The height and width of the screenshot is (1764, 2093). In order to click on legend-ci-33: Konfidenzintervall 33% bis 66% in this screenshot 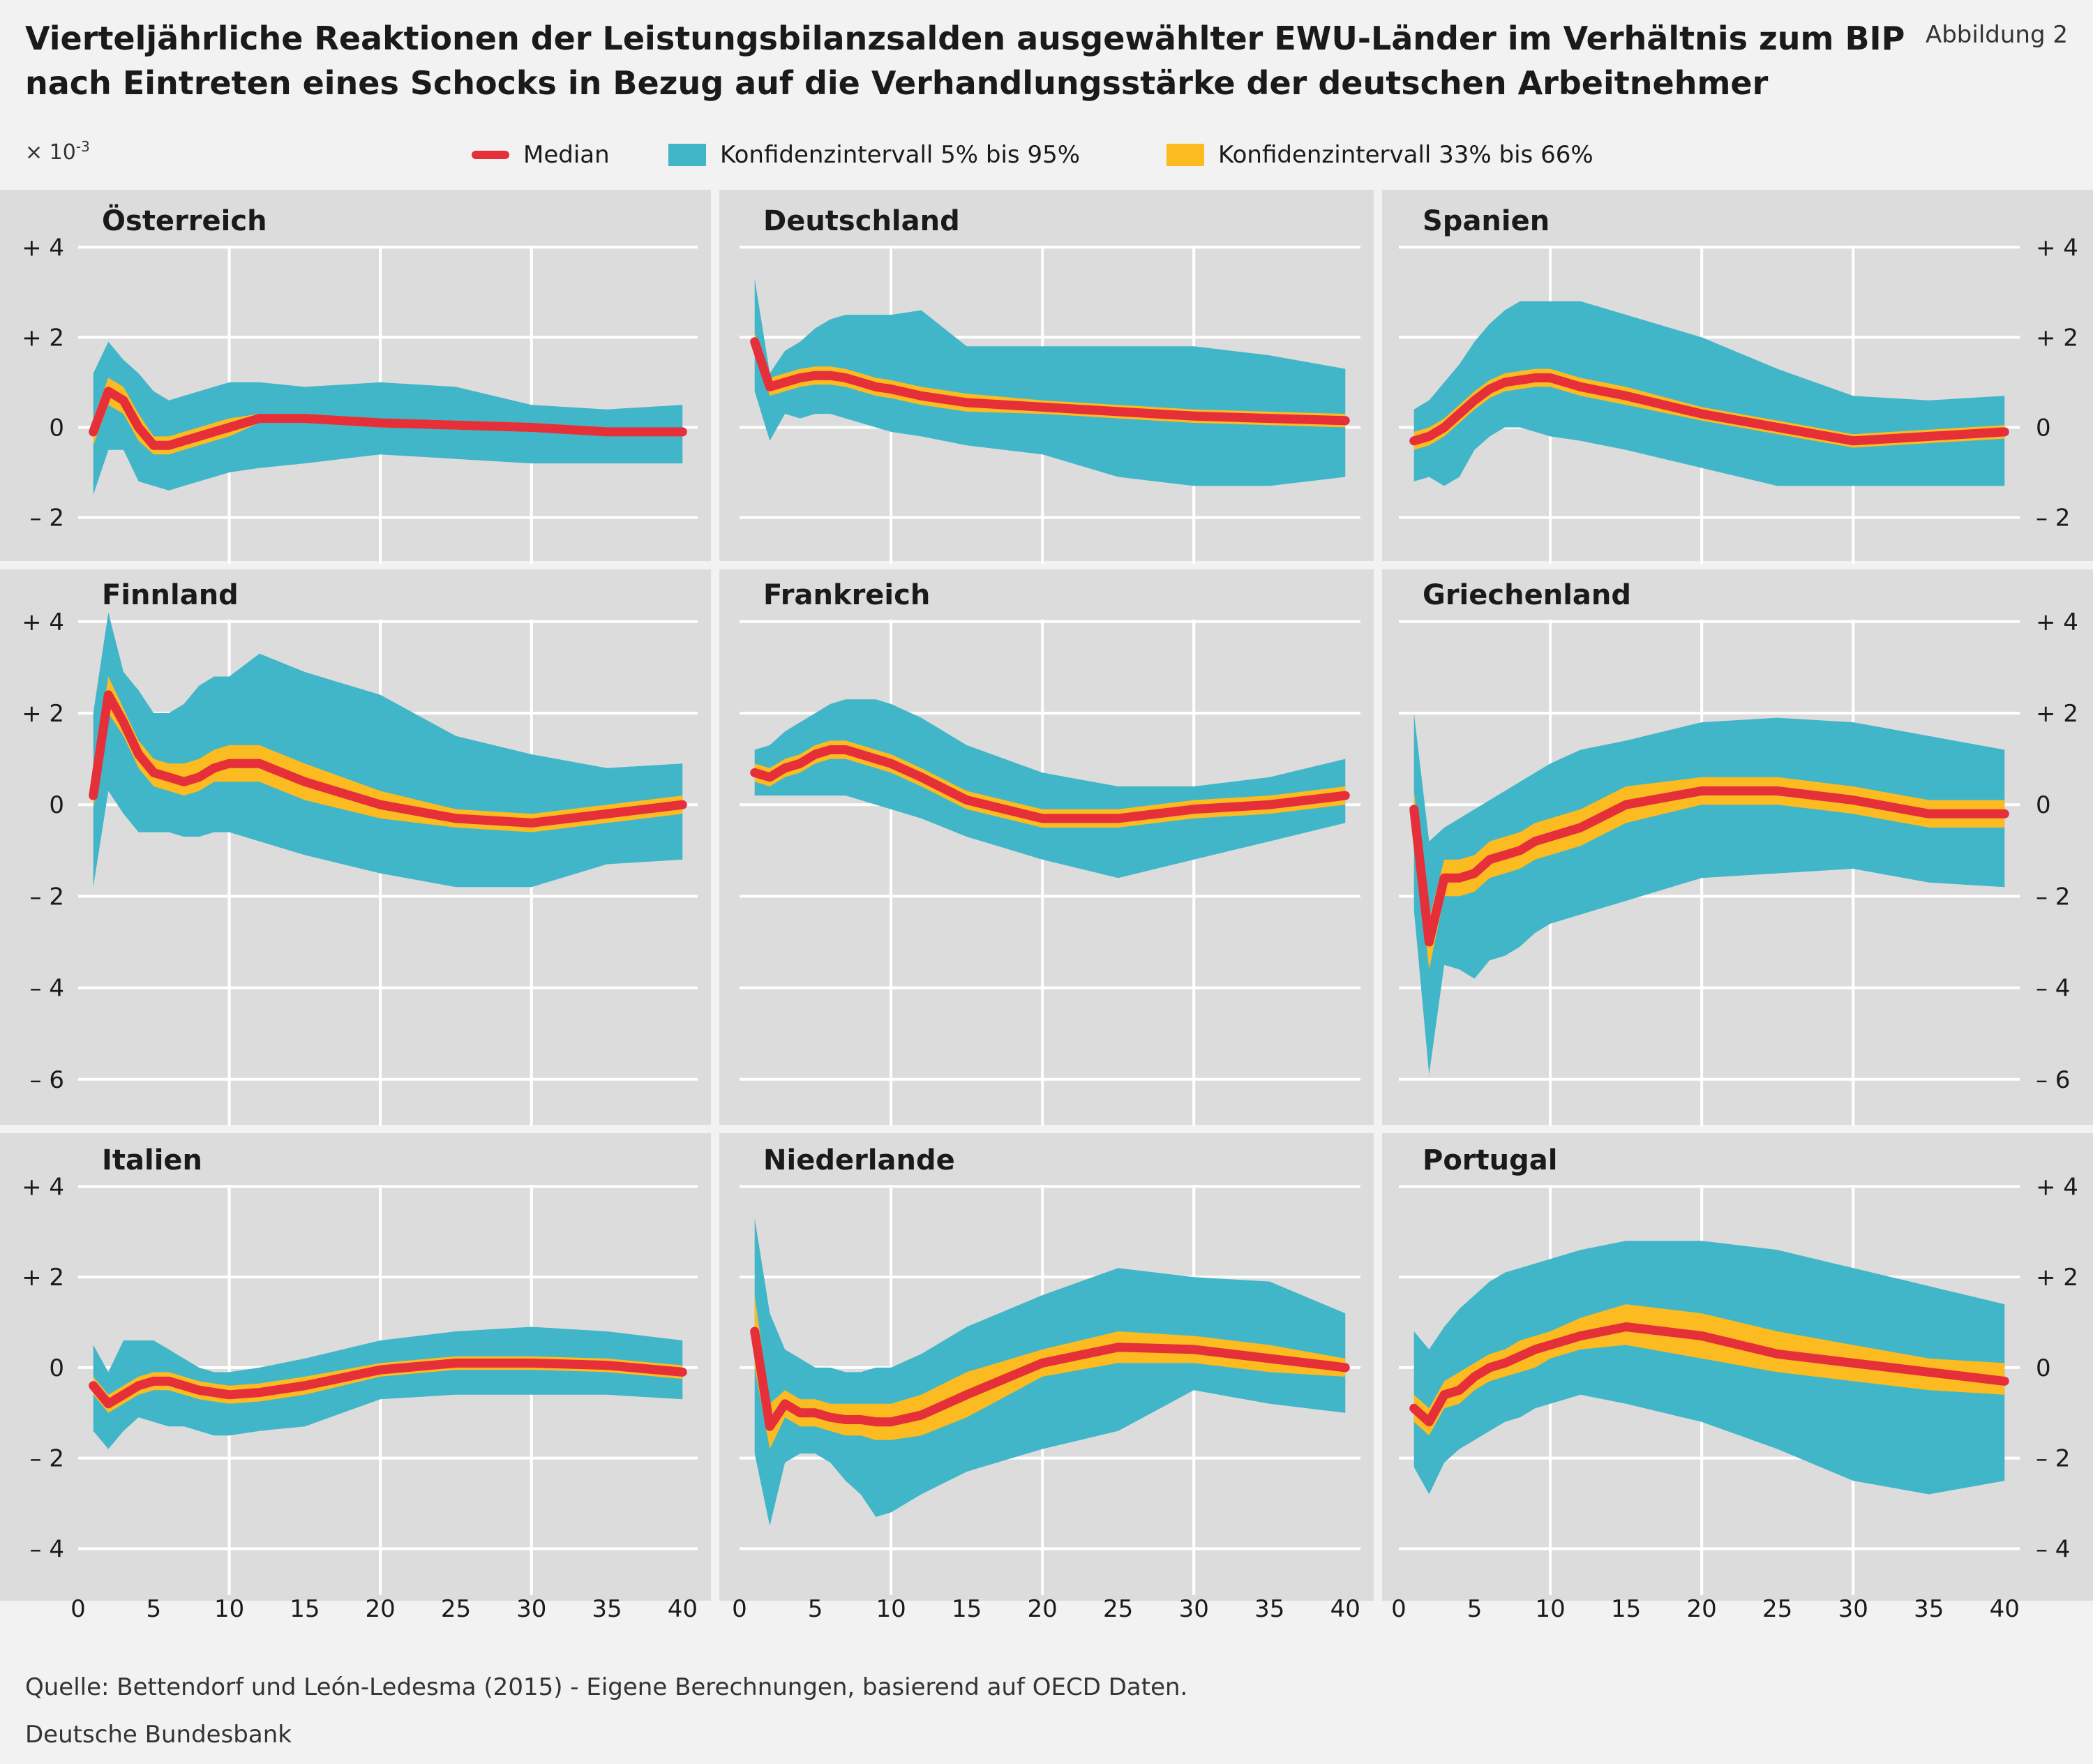, I will do `click(1379, 155)`.